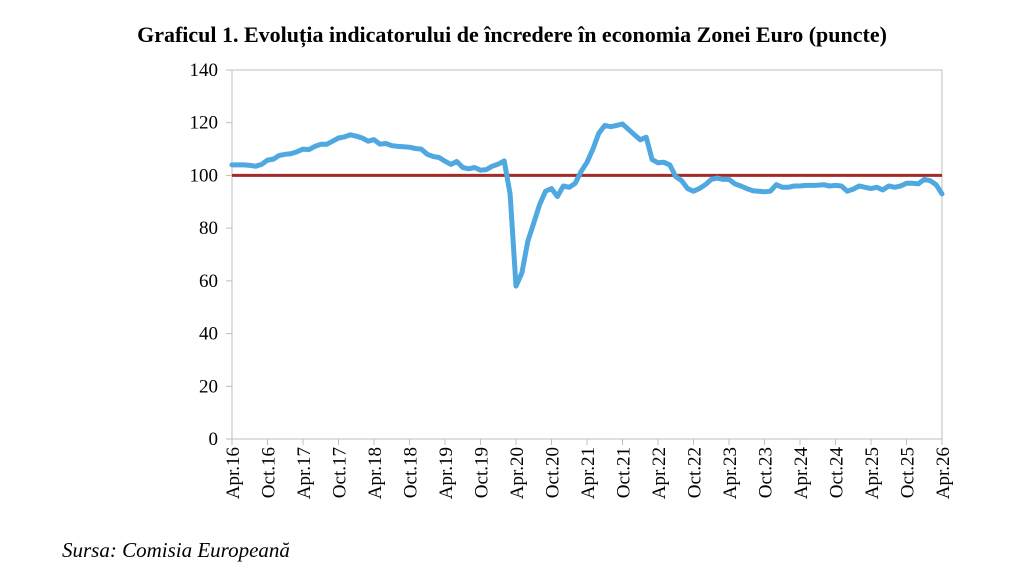 This screenshot has height=571, width=1024. I want to click on x-tick-label: Apr.19, so click(446, 473).